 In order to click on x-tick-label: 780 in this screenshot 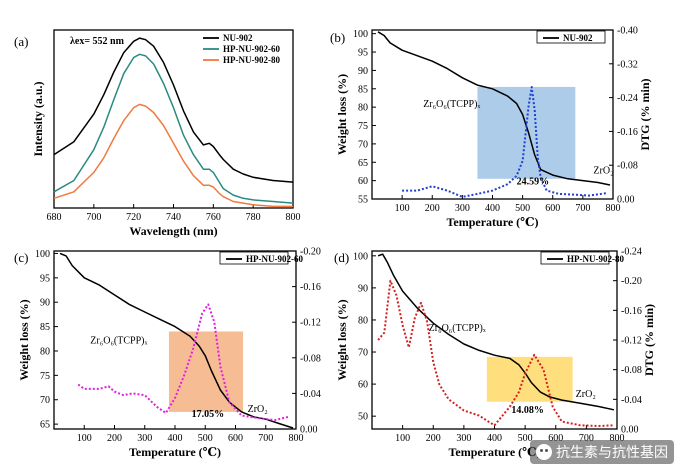, I will do `click(253, 217)`.